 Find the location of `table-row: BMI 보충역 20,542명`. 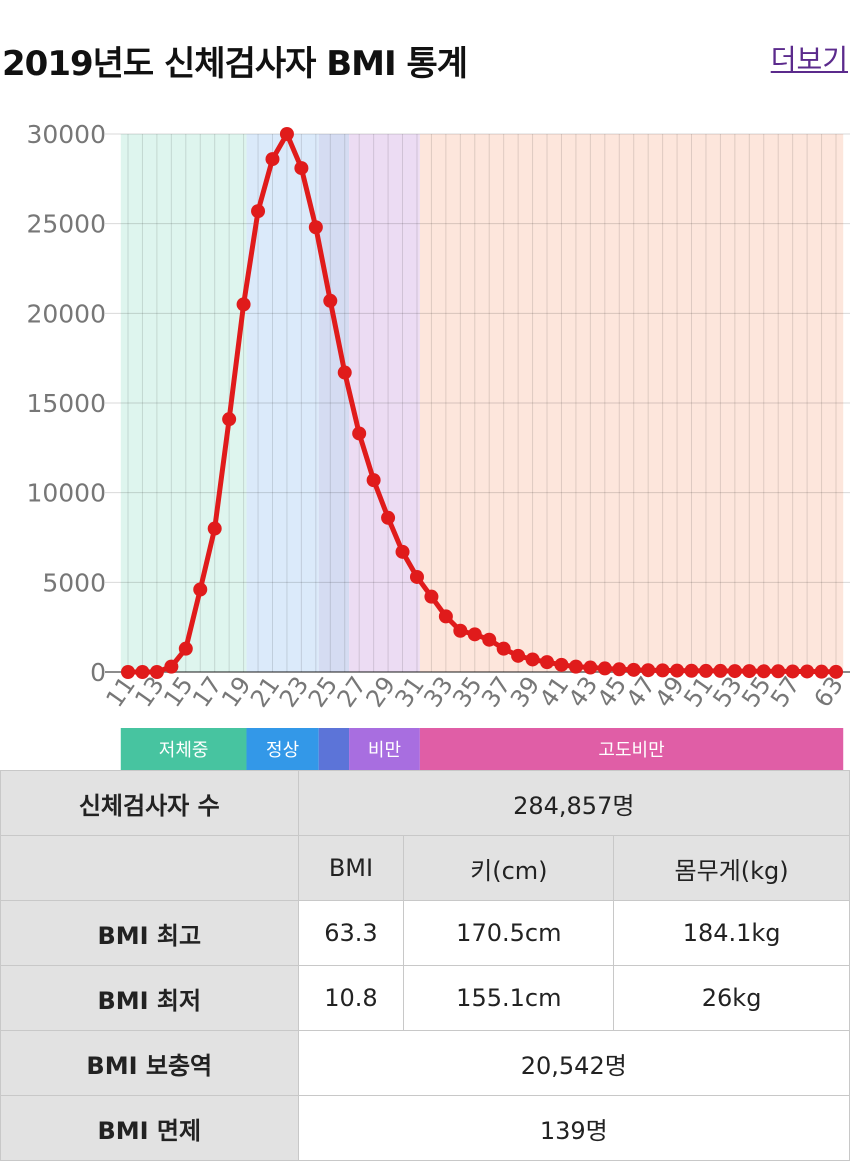

table-row: BMI 보충역 20,542명 is located at coordinates (425, 1063).